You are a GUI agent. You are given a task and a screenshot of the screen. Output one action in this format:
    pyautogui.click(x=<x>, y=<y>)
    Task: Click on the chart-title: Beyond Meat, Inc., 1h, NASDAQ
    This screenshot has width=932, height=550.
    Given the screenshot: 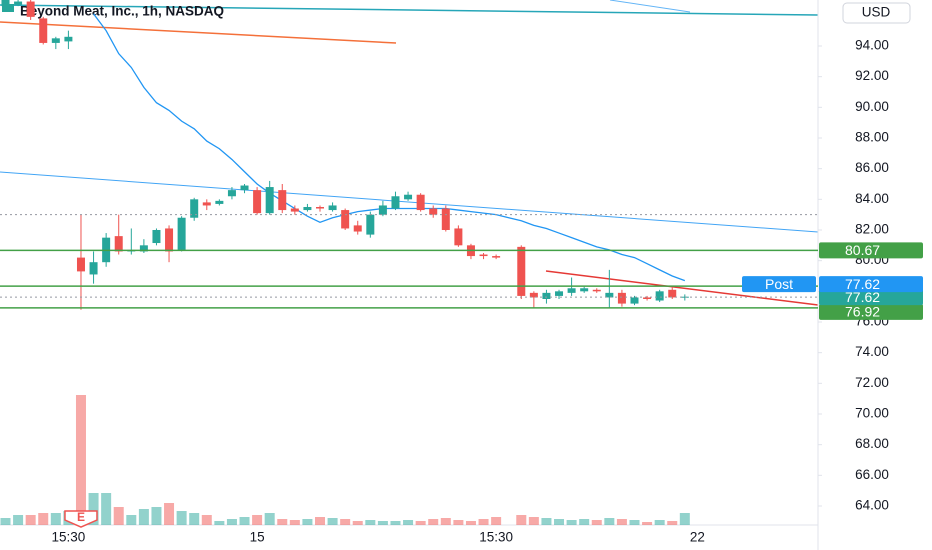 What is the action you would take?
    pyautogui.click(x=122, y=11)
    